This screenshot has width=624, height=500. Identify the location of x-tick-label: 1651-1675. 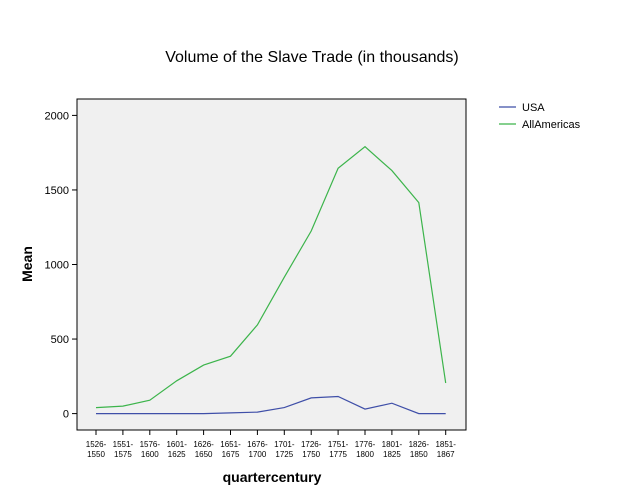
(230, 449).